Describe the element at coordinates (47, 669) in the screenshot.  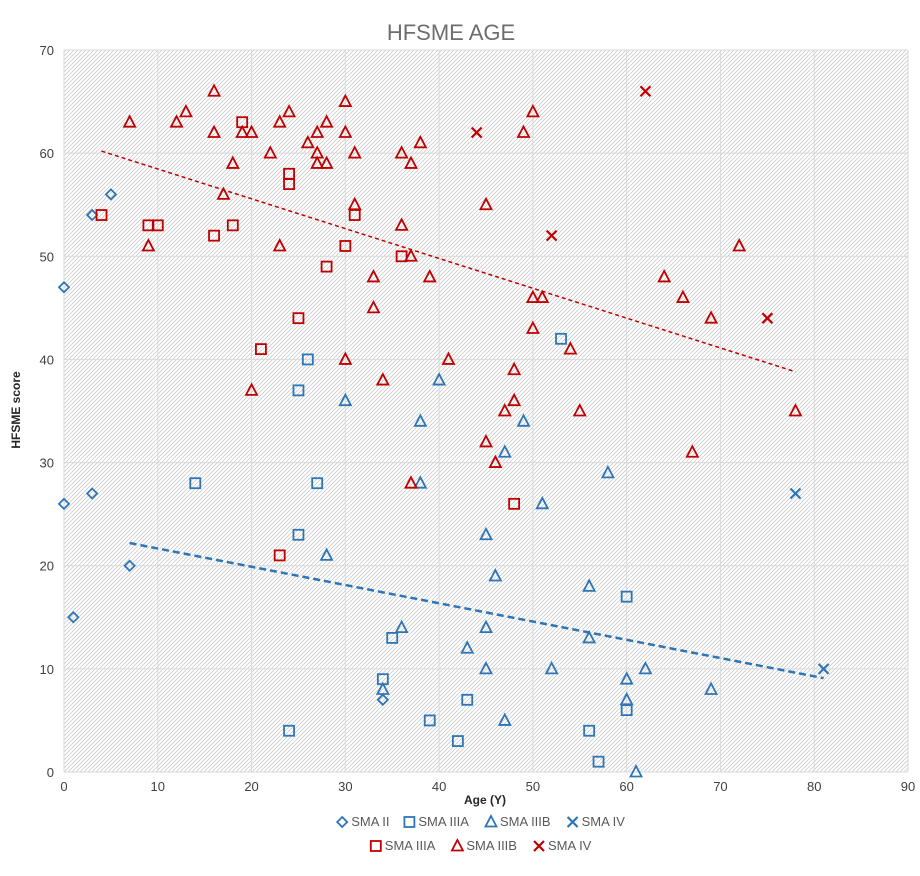
I see `y-tick-label: 10` at that location.